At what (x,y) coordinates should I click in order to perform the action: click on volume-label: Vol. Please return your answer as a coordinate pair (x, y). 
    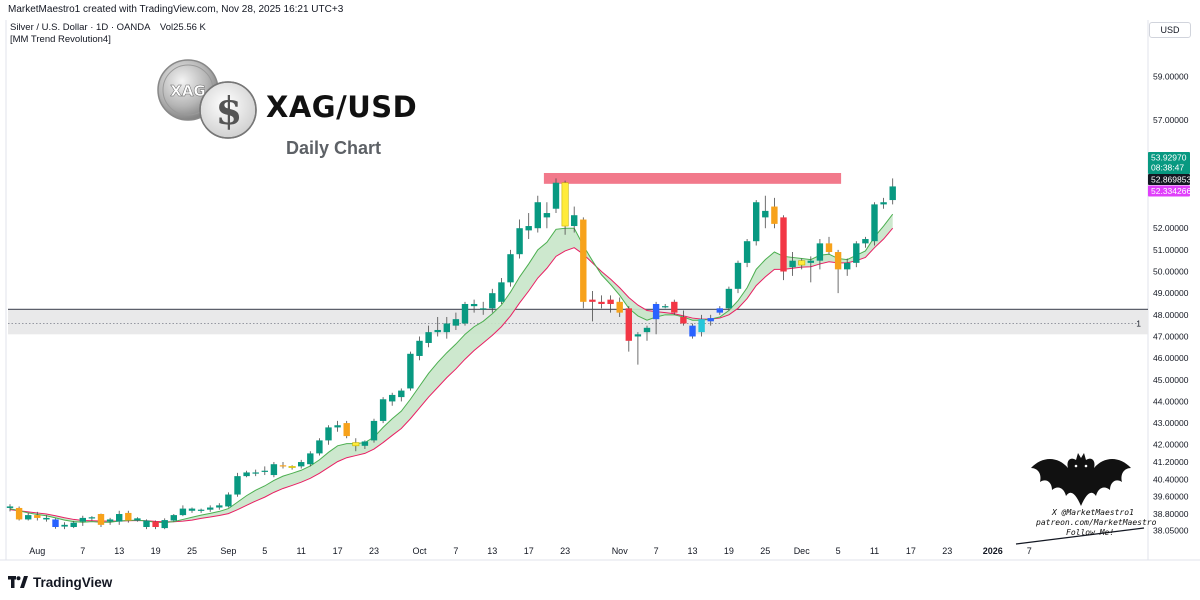
    Looking at the image, I should click on (166, 27).